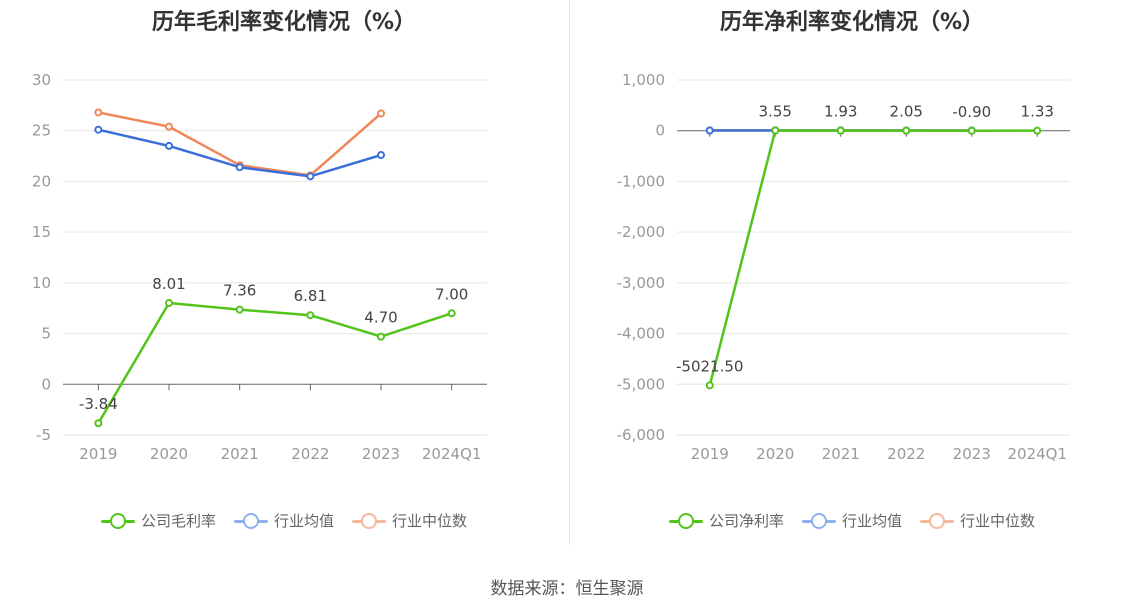 The height and width of the screenshot is (612, 1134). Describe the element at coordinates (709, 366) in the screenshot. I see `data-label: -5021.50` at that location.